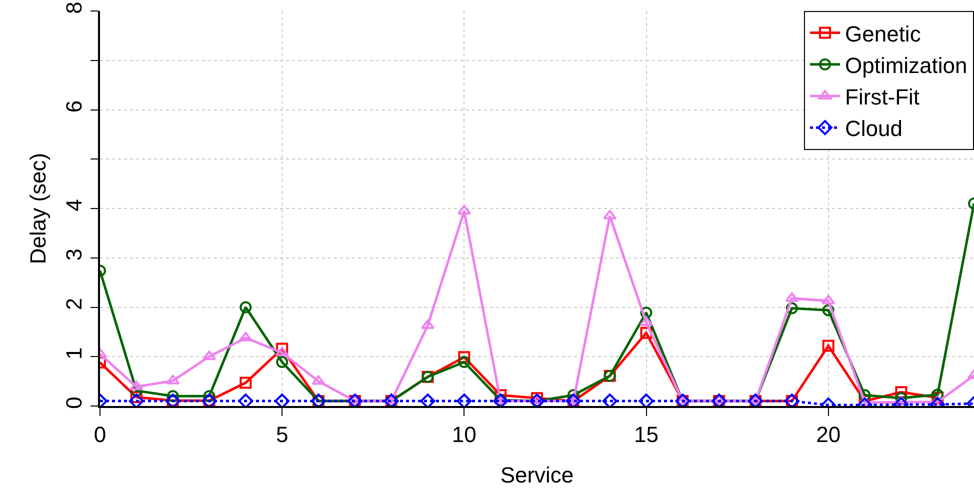  Describe the element at coordinates (73, 106) in the screenshot. I see `y-tick-label: 6` at that location.